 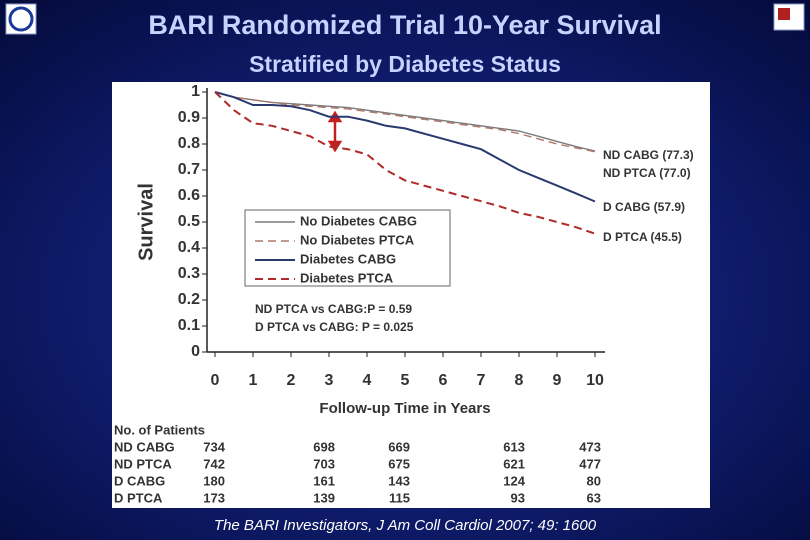 I want to click on patients-count: 734, so click(x=214, y=446).